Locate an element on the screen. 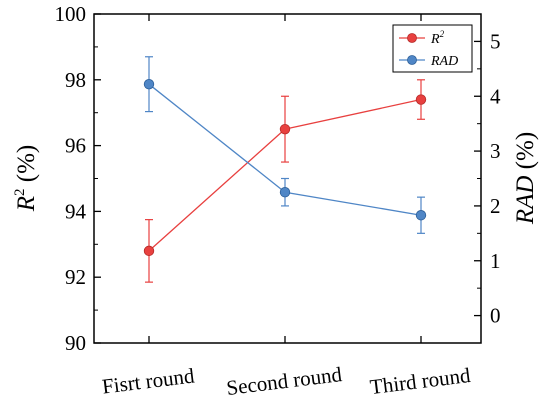  x-tick-label: Fisrt round is located at coordinates (148, 380).